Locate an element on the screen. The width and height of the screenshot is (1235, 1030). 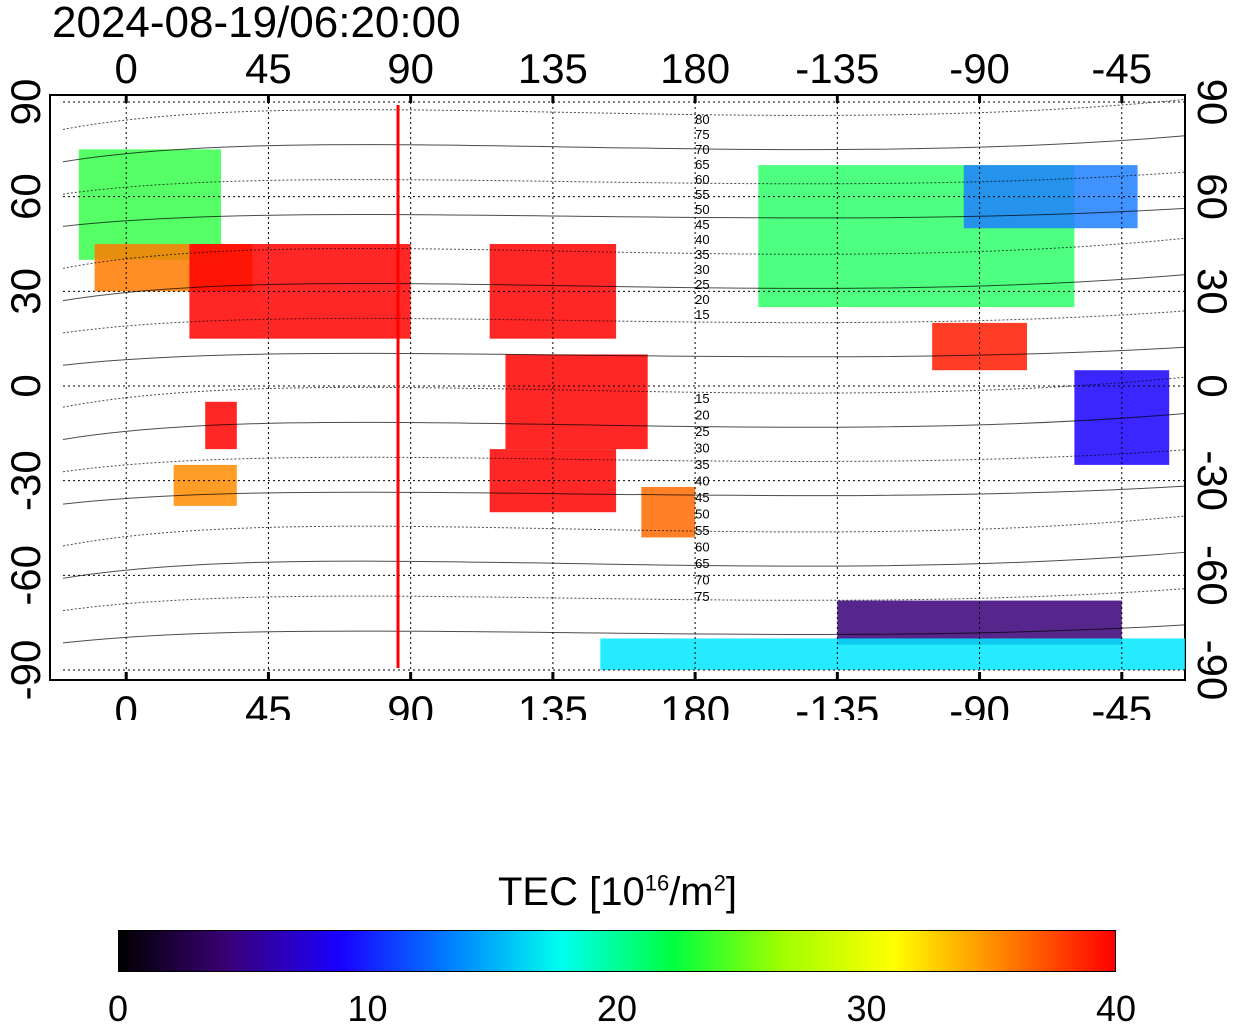
y-tick-label-left: -90 is located at coordinates (25, 670).